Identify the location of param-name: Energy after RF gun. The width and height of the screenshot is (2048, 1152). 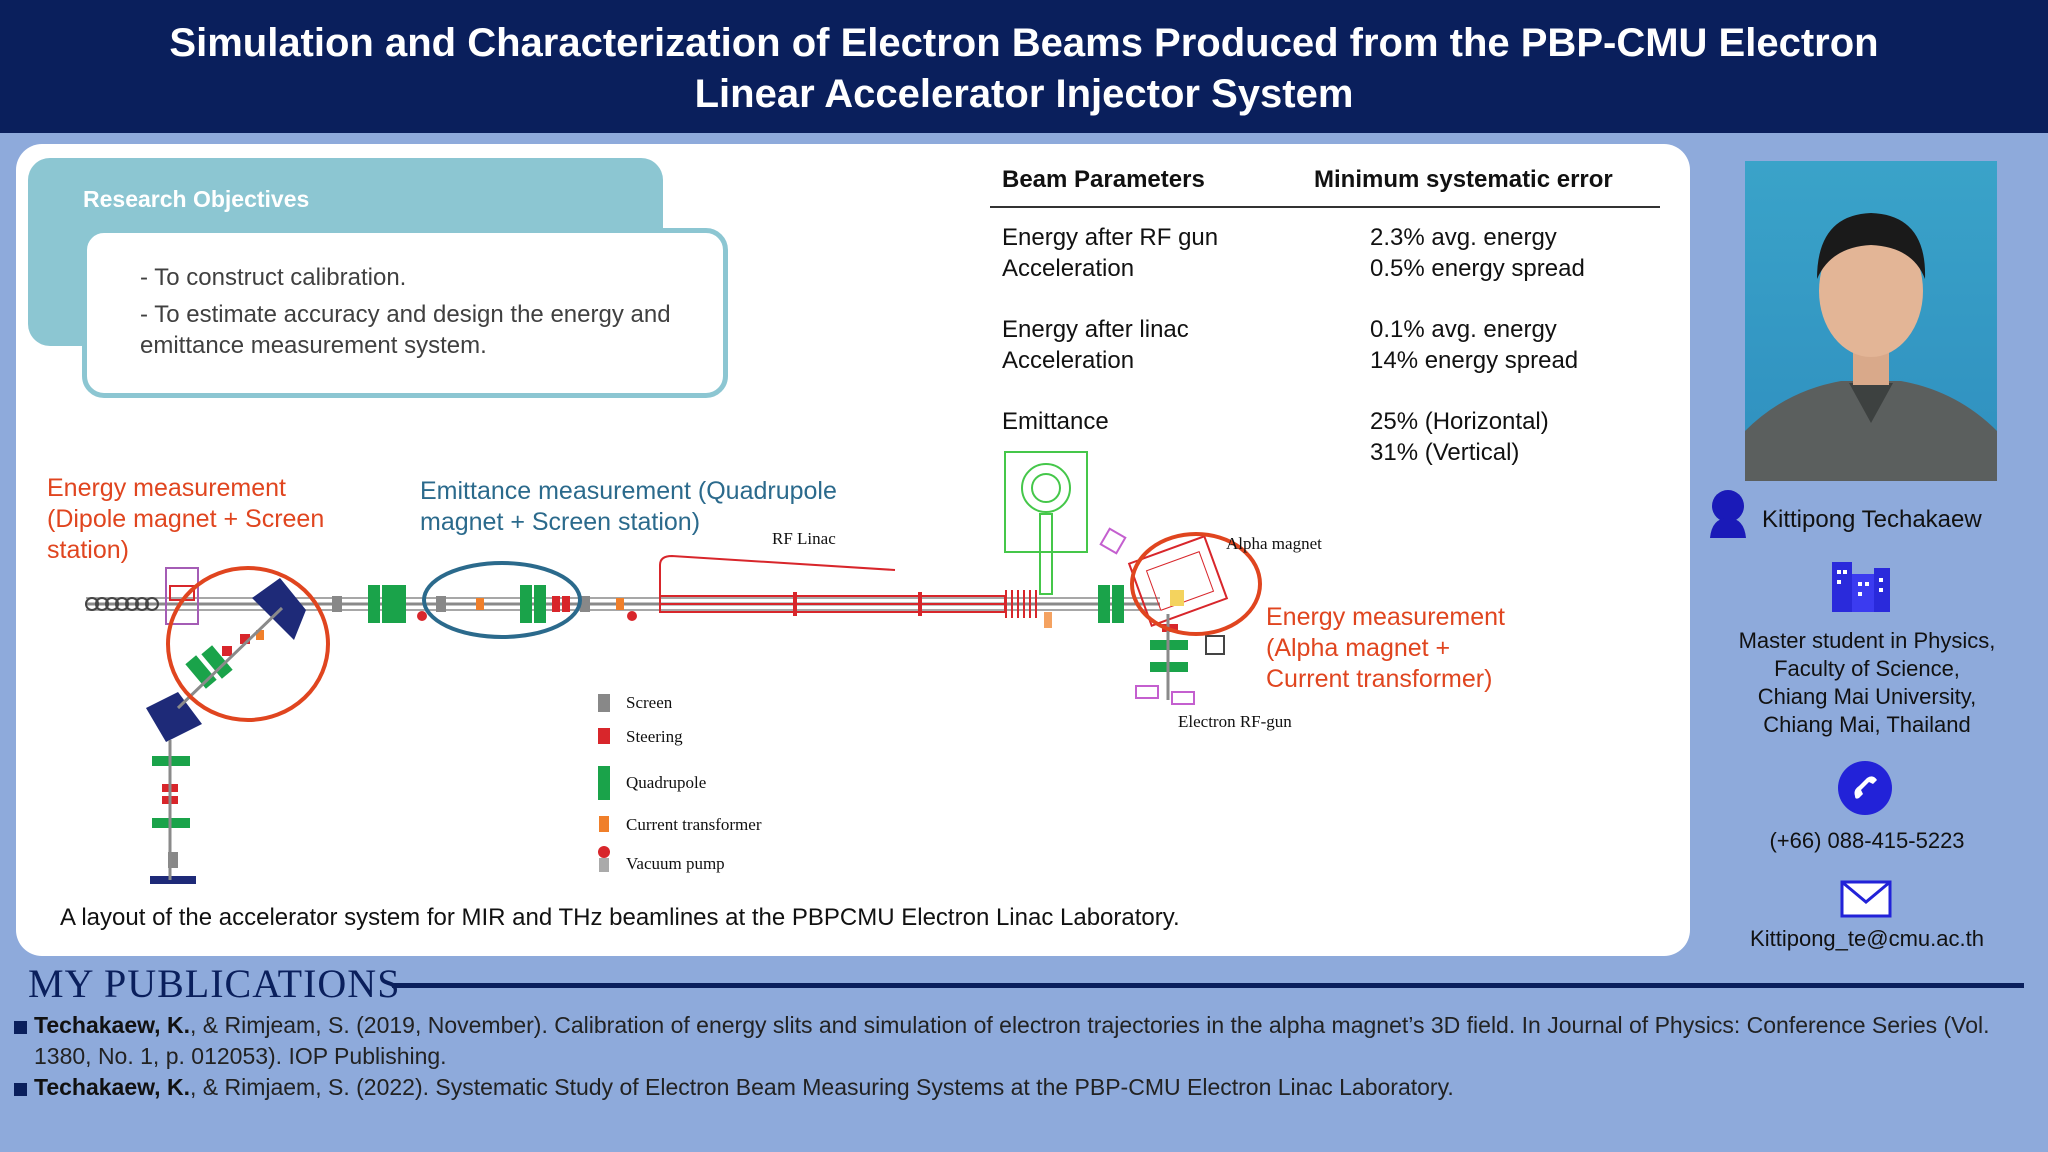
(1110, 237).